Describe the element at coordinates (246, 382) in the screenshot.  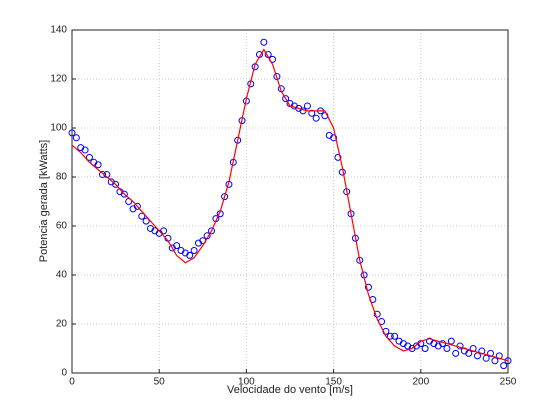
I see `x-tick-label: 100` at that location.